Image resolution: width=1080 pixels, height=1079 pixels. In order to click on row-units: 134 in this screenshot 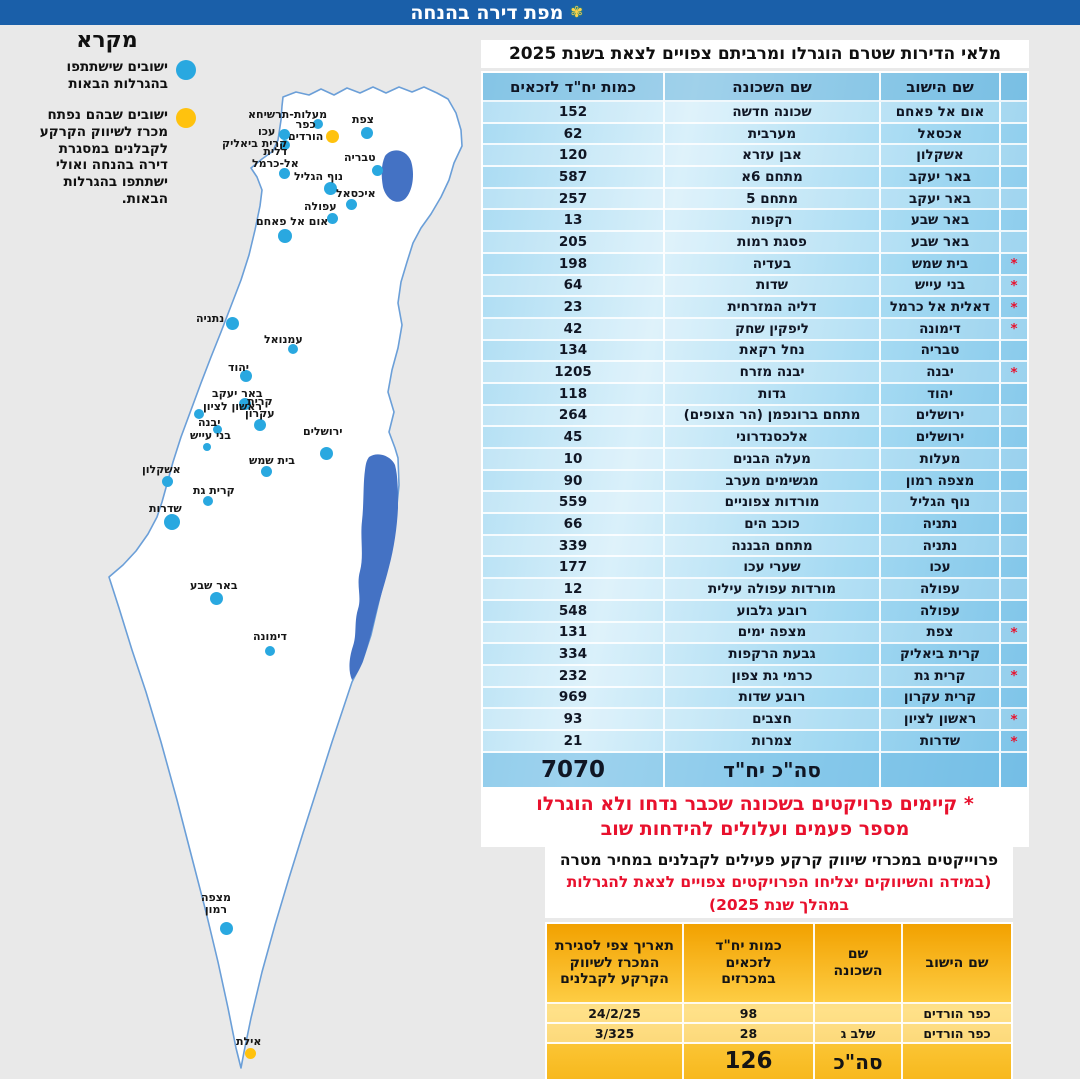, I will do `click(573, 352)`.